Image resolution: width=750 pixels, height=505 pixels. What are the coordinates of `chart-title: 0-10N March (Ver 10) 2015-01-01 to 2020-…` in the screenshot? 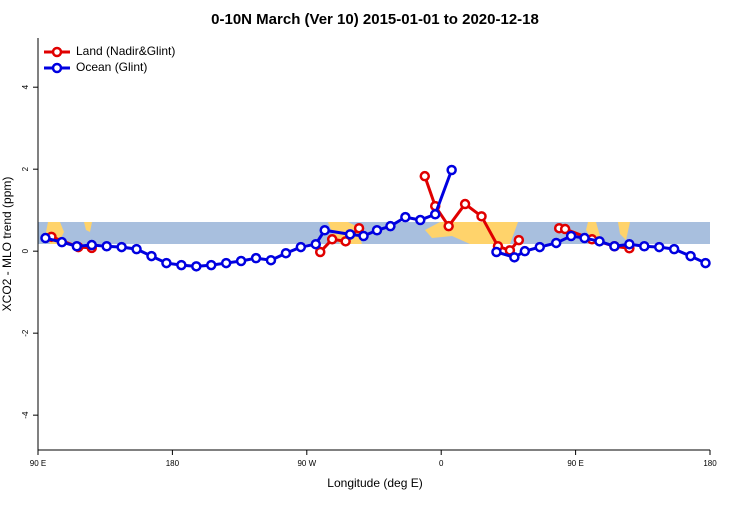 It's located at (375, 19).